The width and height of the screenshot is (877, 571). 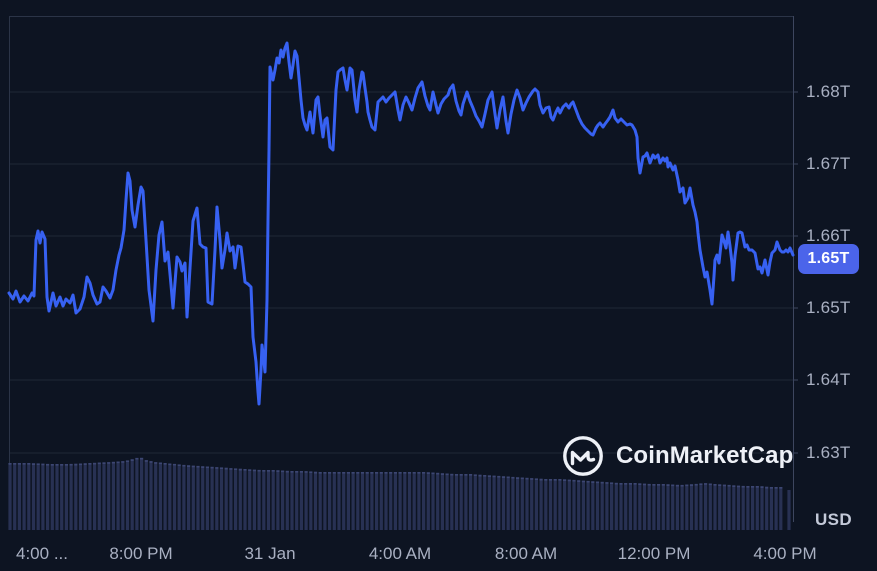 I want to click on y-axis-label: 1.63T, so click(x=828, y=452).